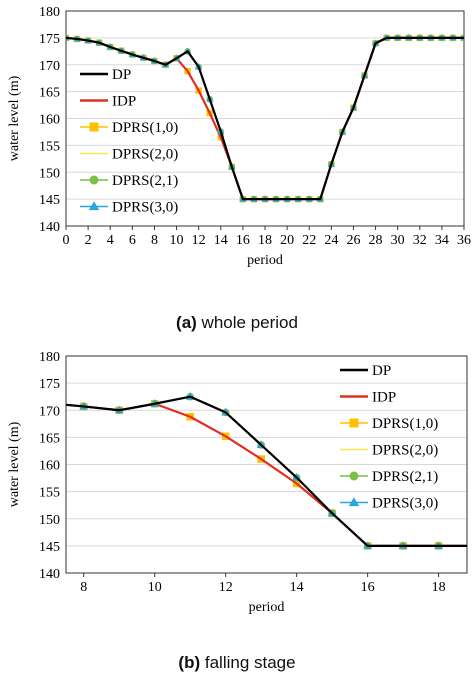 The width and height of the screenshot is (474, 680). Describe the element at coordinates (49, 438) in the screenshot. I see `ytick-b-165: 165` at that location.